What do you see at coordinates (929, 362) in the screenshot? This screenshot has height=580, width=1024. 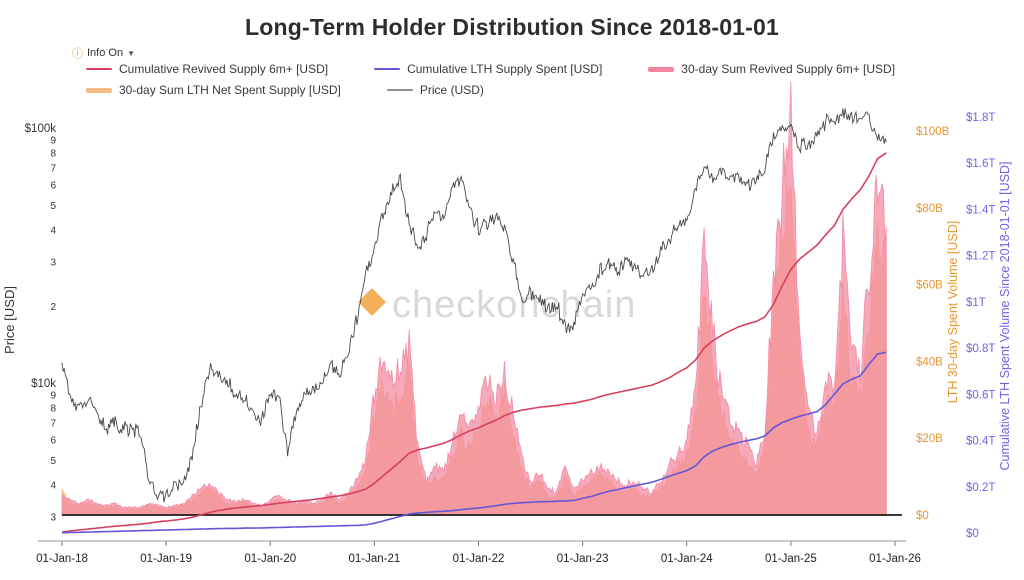 I see `svg-text: $40B` at bounding box center [929, 362].